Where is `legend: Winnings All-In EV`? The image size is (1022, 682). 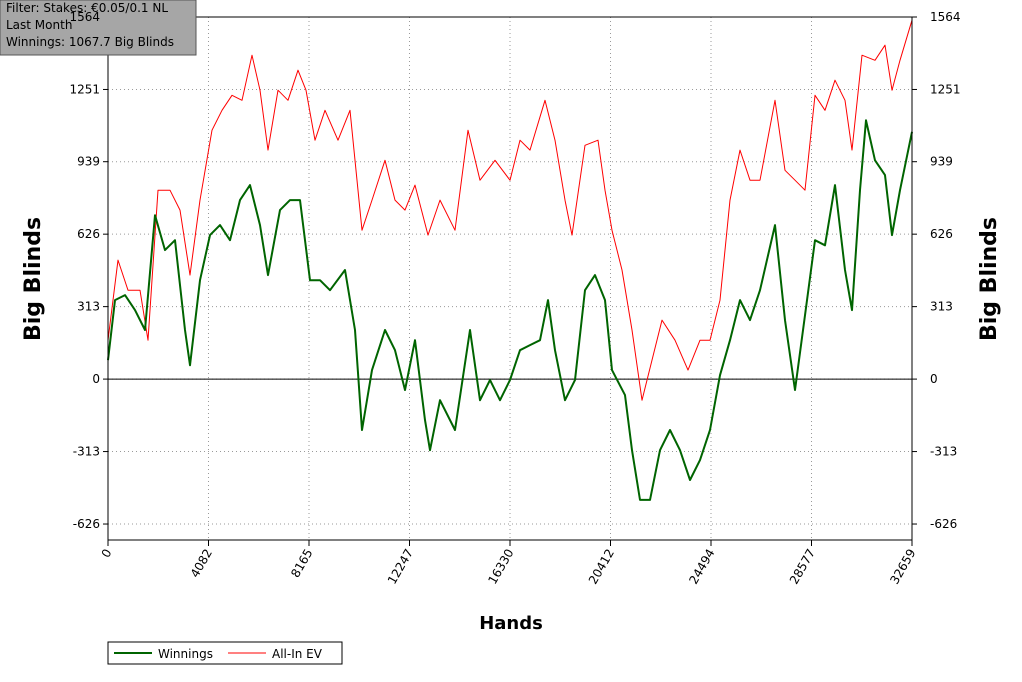 legend: Winnings All-In EV is located at coordinates (225, 653).